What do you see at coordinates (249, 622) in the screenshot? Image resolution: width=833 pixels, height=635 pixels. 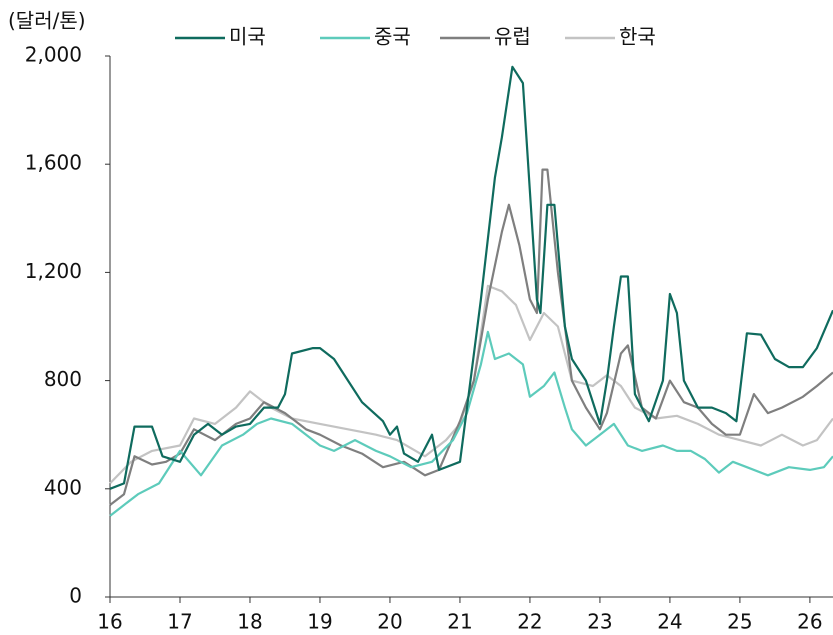 I see `x-tick-label: 18` at bounding box center [249, 622].